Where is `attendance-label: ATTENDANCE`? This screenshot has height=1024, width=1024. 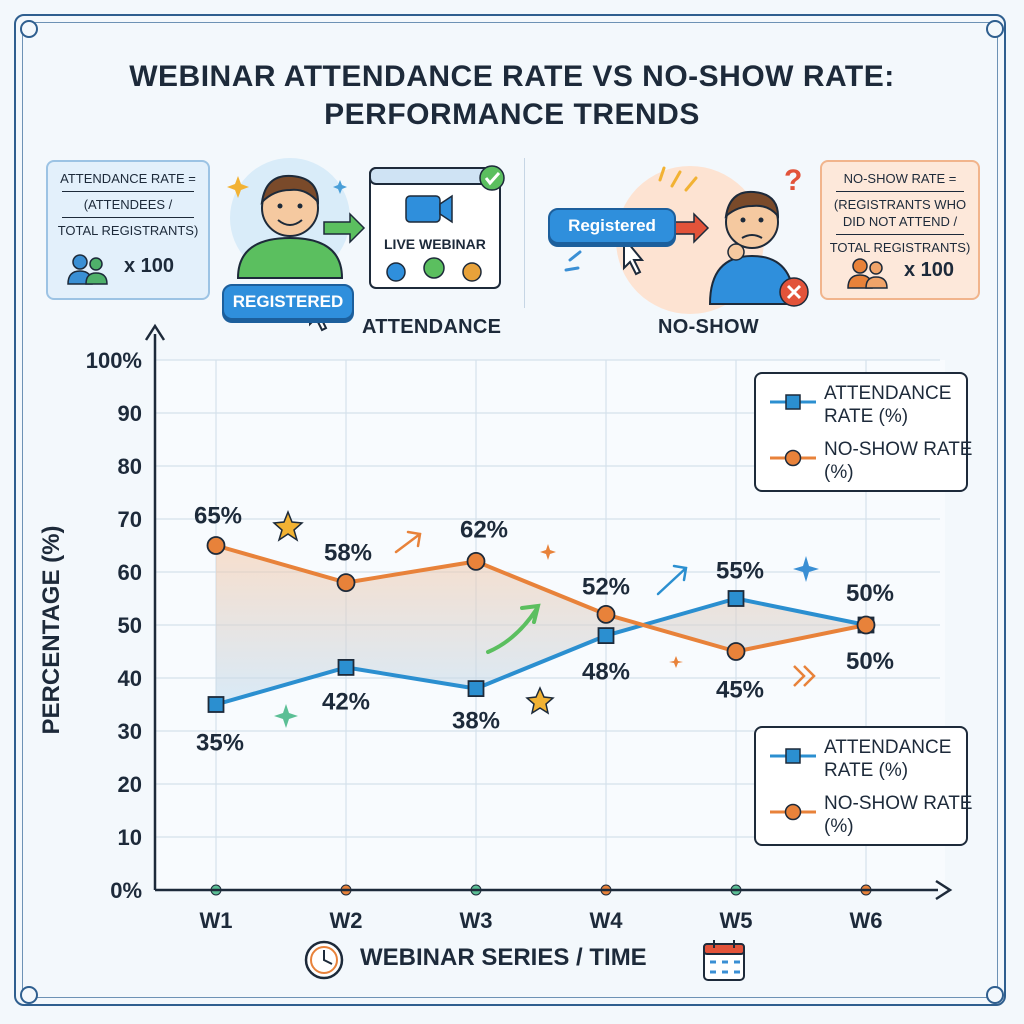
attendance-label: ATTENDANCE is located at coordinates (432, 327).